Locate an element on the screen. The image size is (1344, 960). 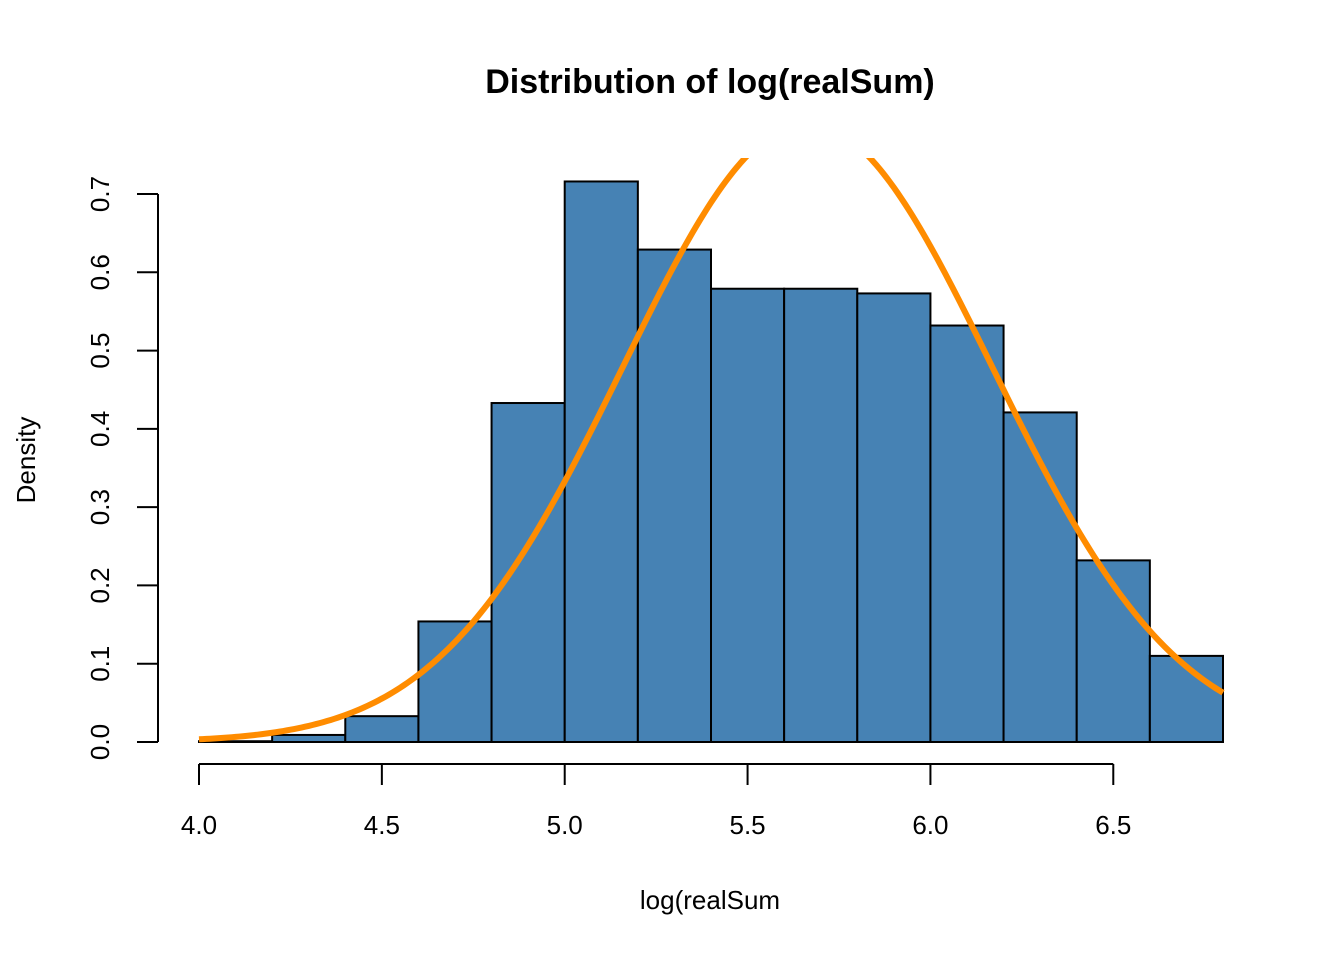
y-tick-label: 0.4 is located at coordinates (100, 429).